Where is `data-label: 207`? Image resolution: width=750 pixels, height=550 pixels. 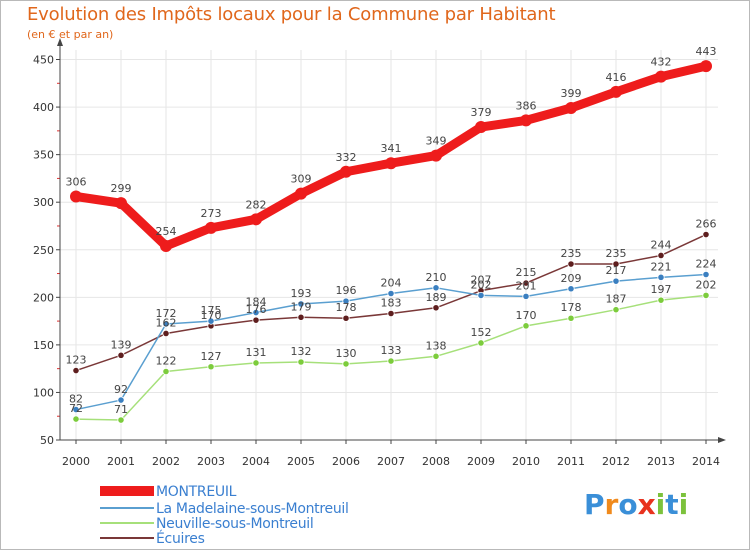 data-label: 207 is located at coordinates (481, 280).